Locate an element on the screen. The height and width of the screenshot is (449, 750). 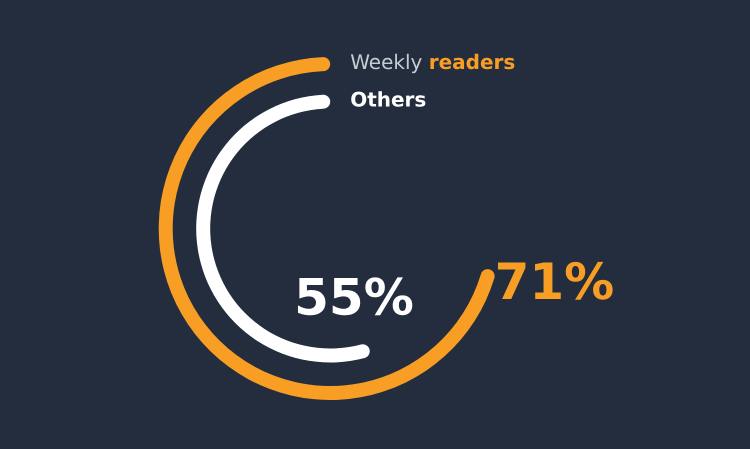
slice-label: Others is located at coordinates (388, 100).